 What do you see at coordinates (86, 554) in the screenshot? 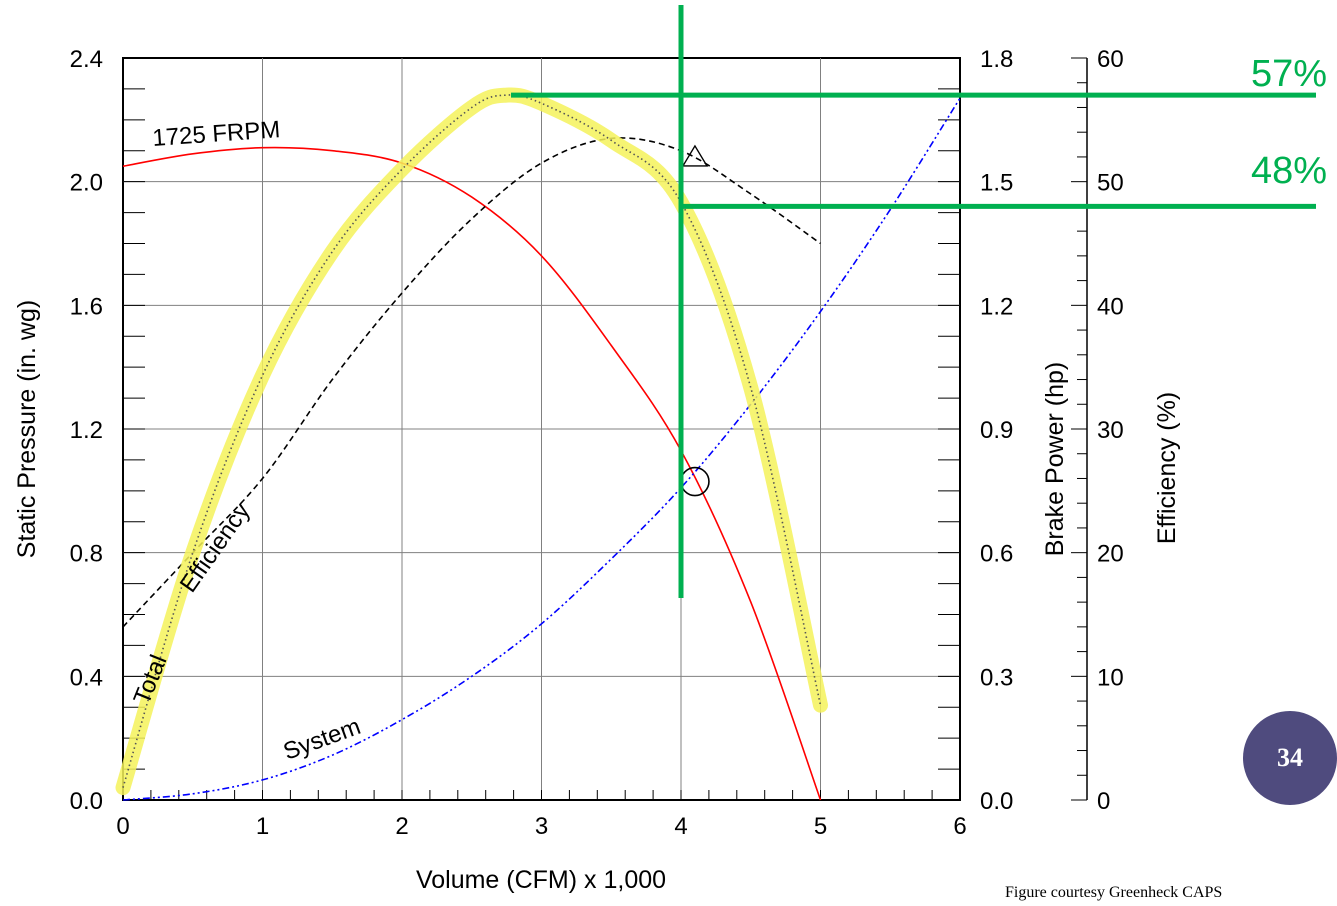
I see `y-tick-label: 0.8` at bounding box center [86, 554].